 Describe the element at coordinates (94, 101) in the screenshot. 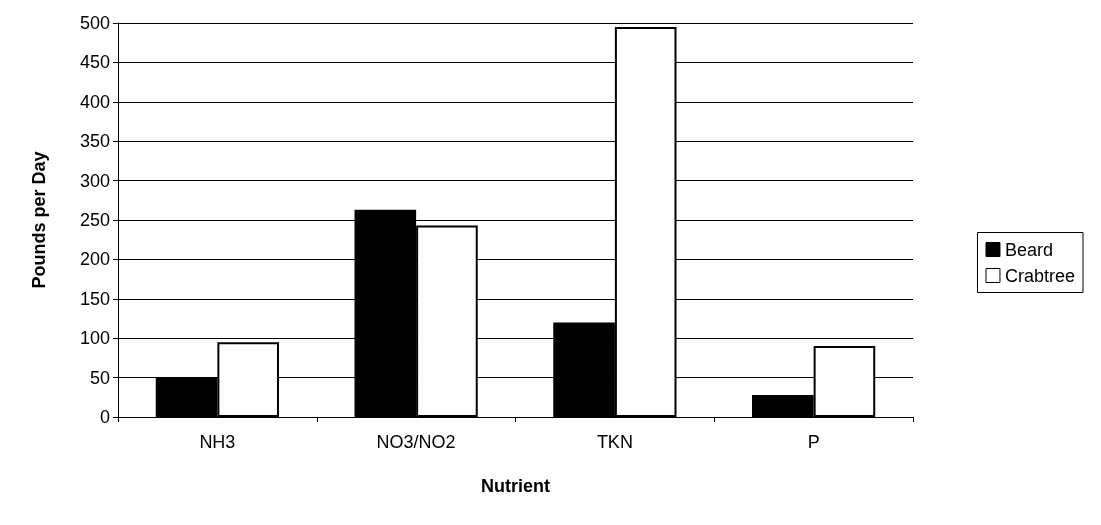

I see `y-tick-label: 400` at that location.